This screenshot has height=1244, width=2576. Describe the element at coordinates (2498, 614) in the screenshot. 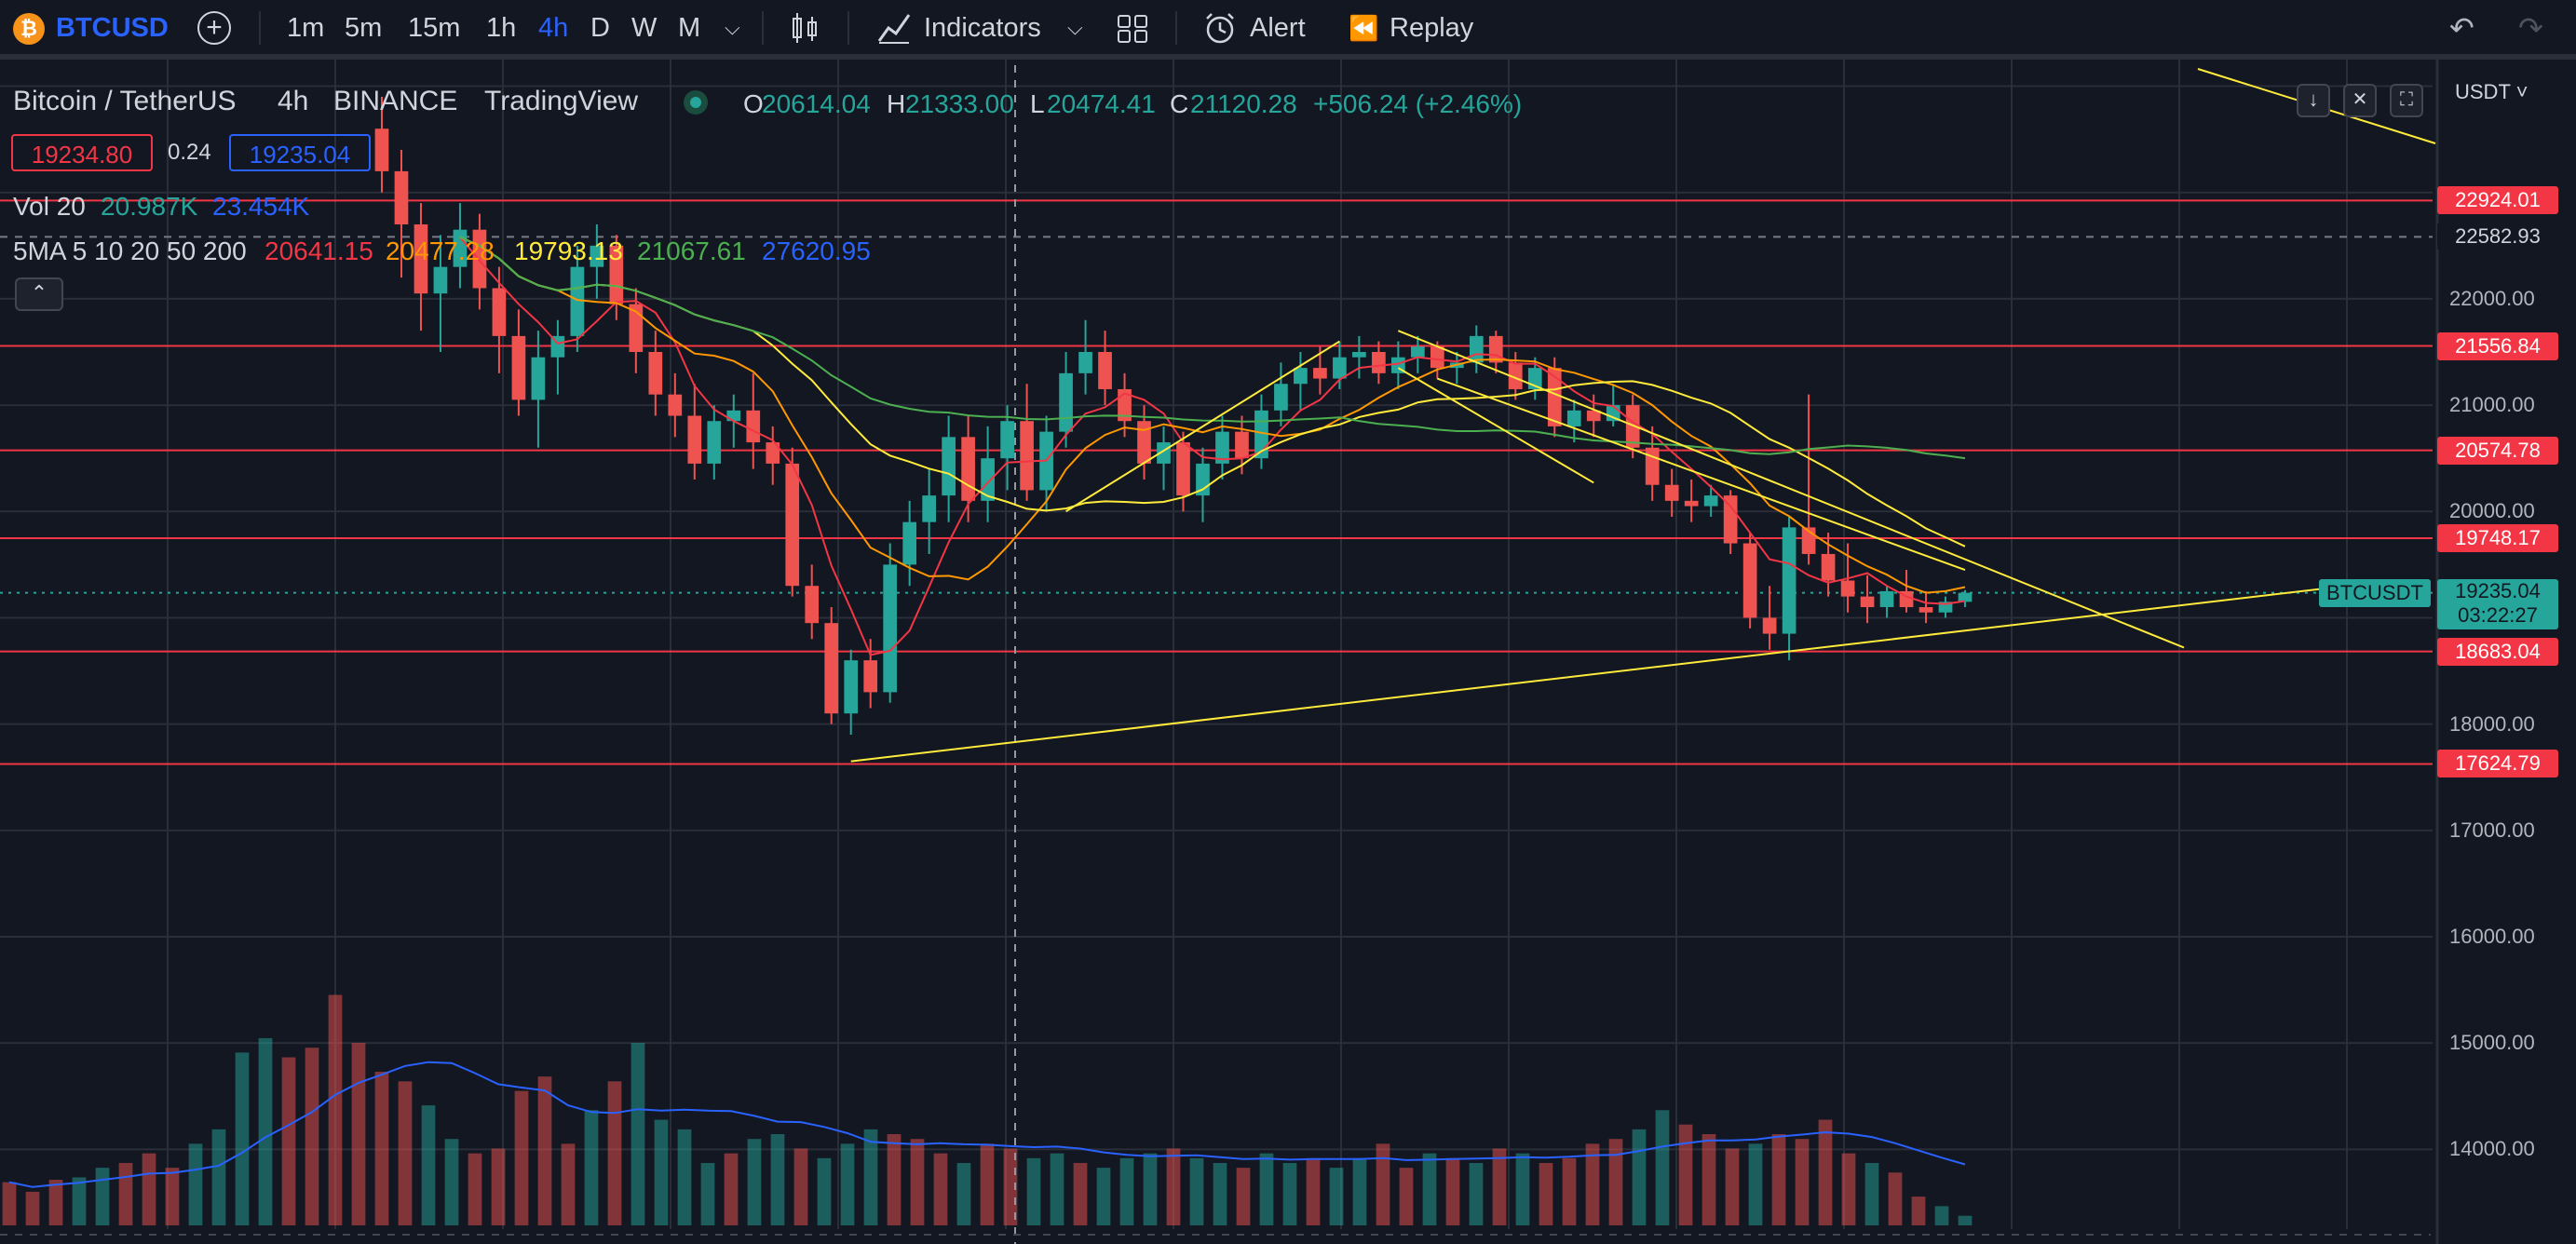

I see `bar-countdown: 03:22:27` at that location.